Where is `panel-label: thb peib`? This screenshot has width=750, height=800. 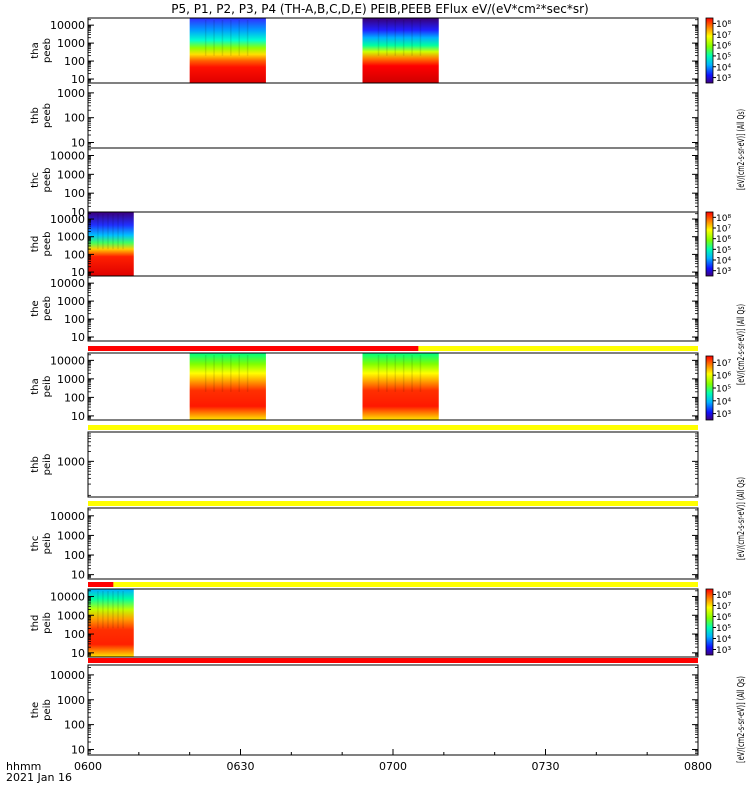 panel-label: thb peib is located at coordinates (41, 465).